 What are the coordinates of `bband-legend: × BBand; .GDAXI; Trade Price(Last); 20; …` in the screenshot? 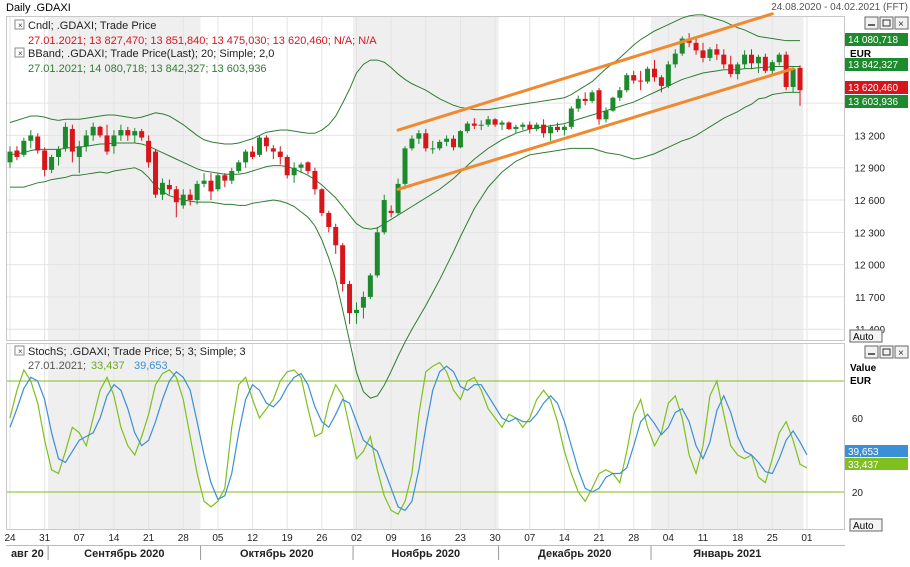 It's located at (144, 61).